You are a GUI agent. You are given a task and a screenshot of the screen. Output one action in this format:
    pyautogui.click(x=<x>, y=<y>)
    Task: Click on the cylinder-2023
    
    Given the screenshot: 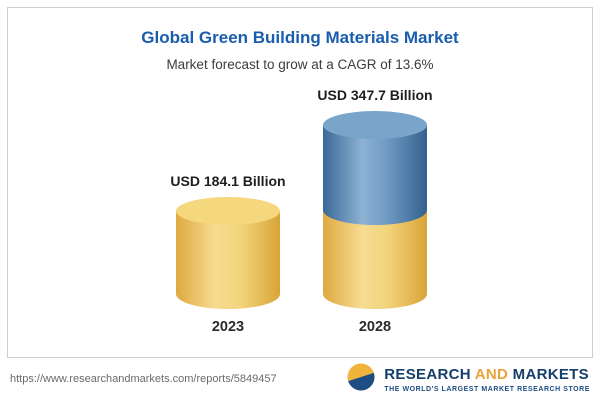 What is the action you would take?
    pyautogui.click(x=228, y=253)
    